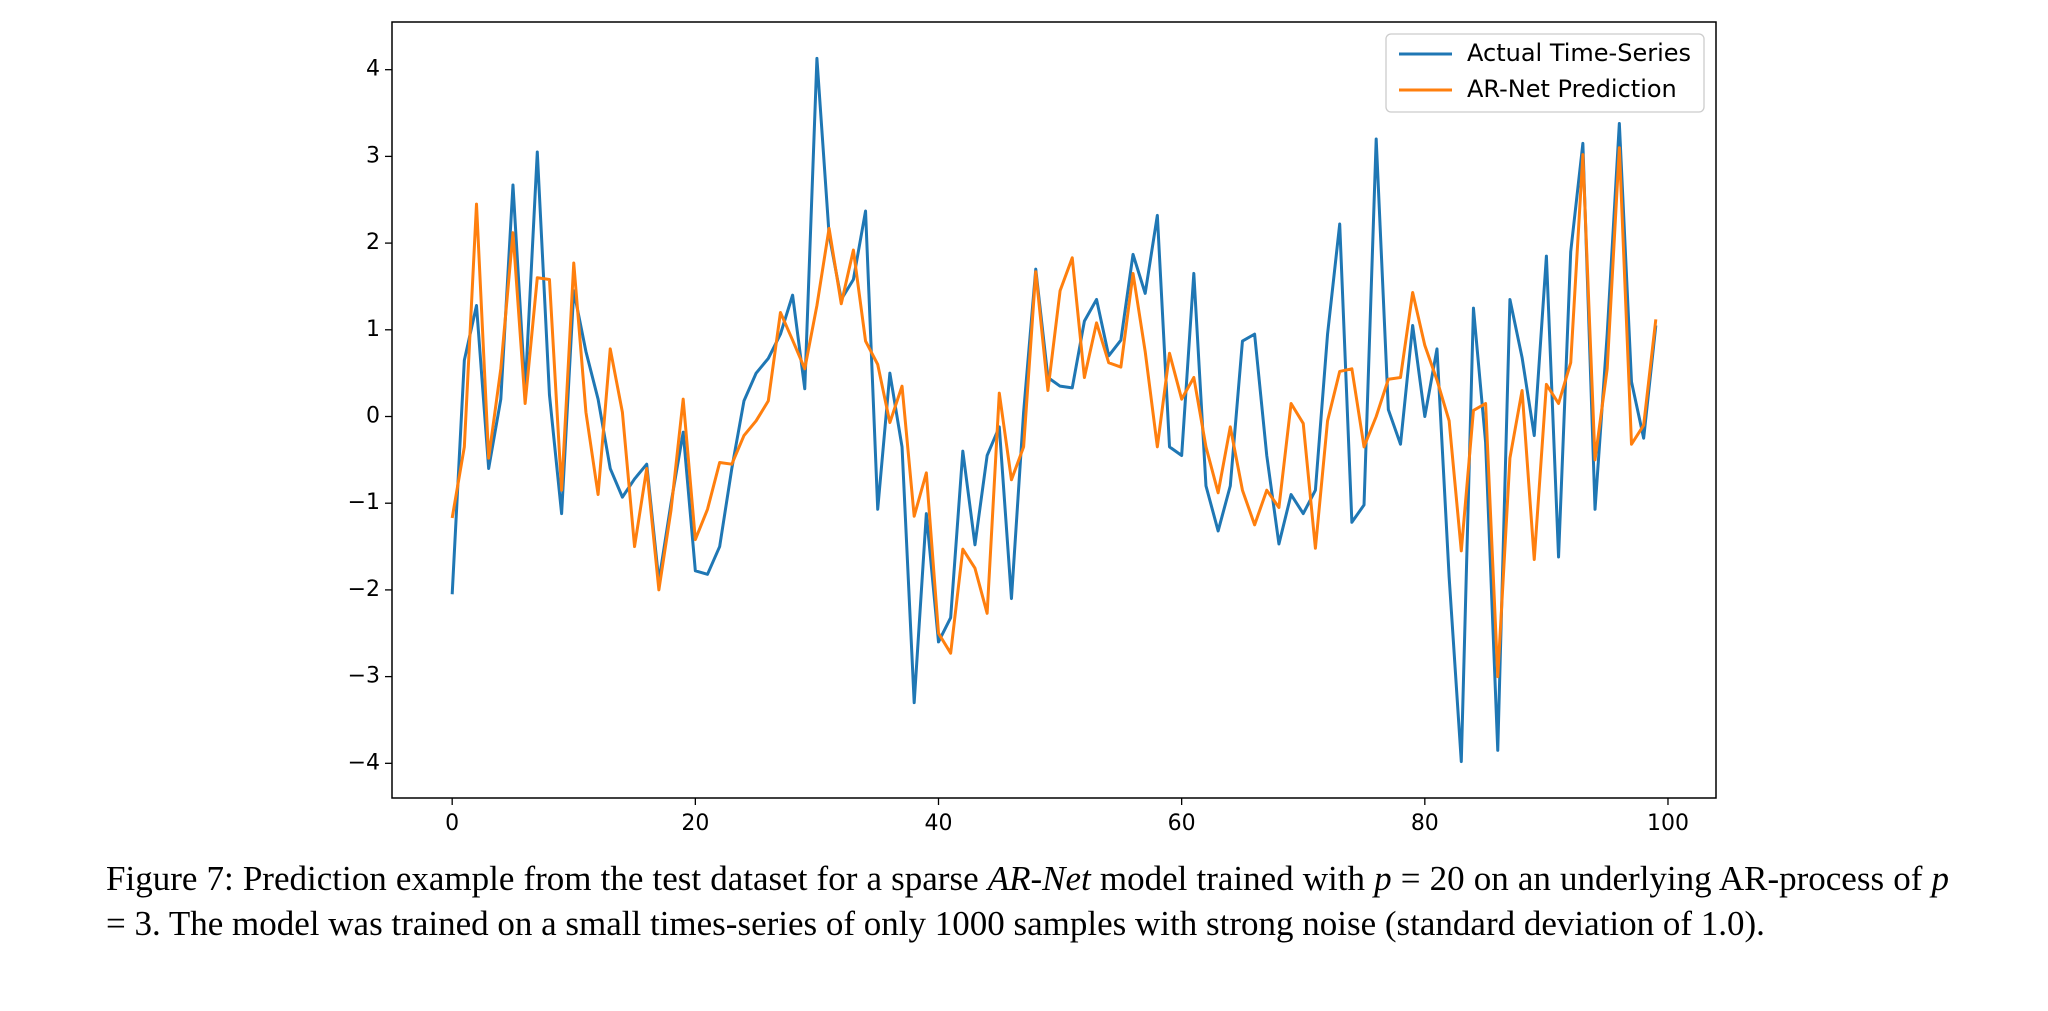 The height and width of the screenshot is (1011, 2048). I want to click on y-tick-label: −2, so click(364, 589).